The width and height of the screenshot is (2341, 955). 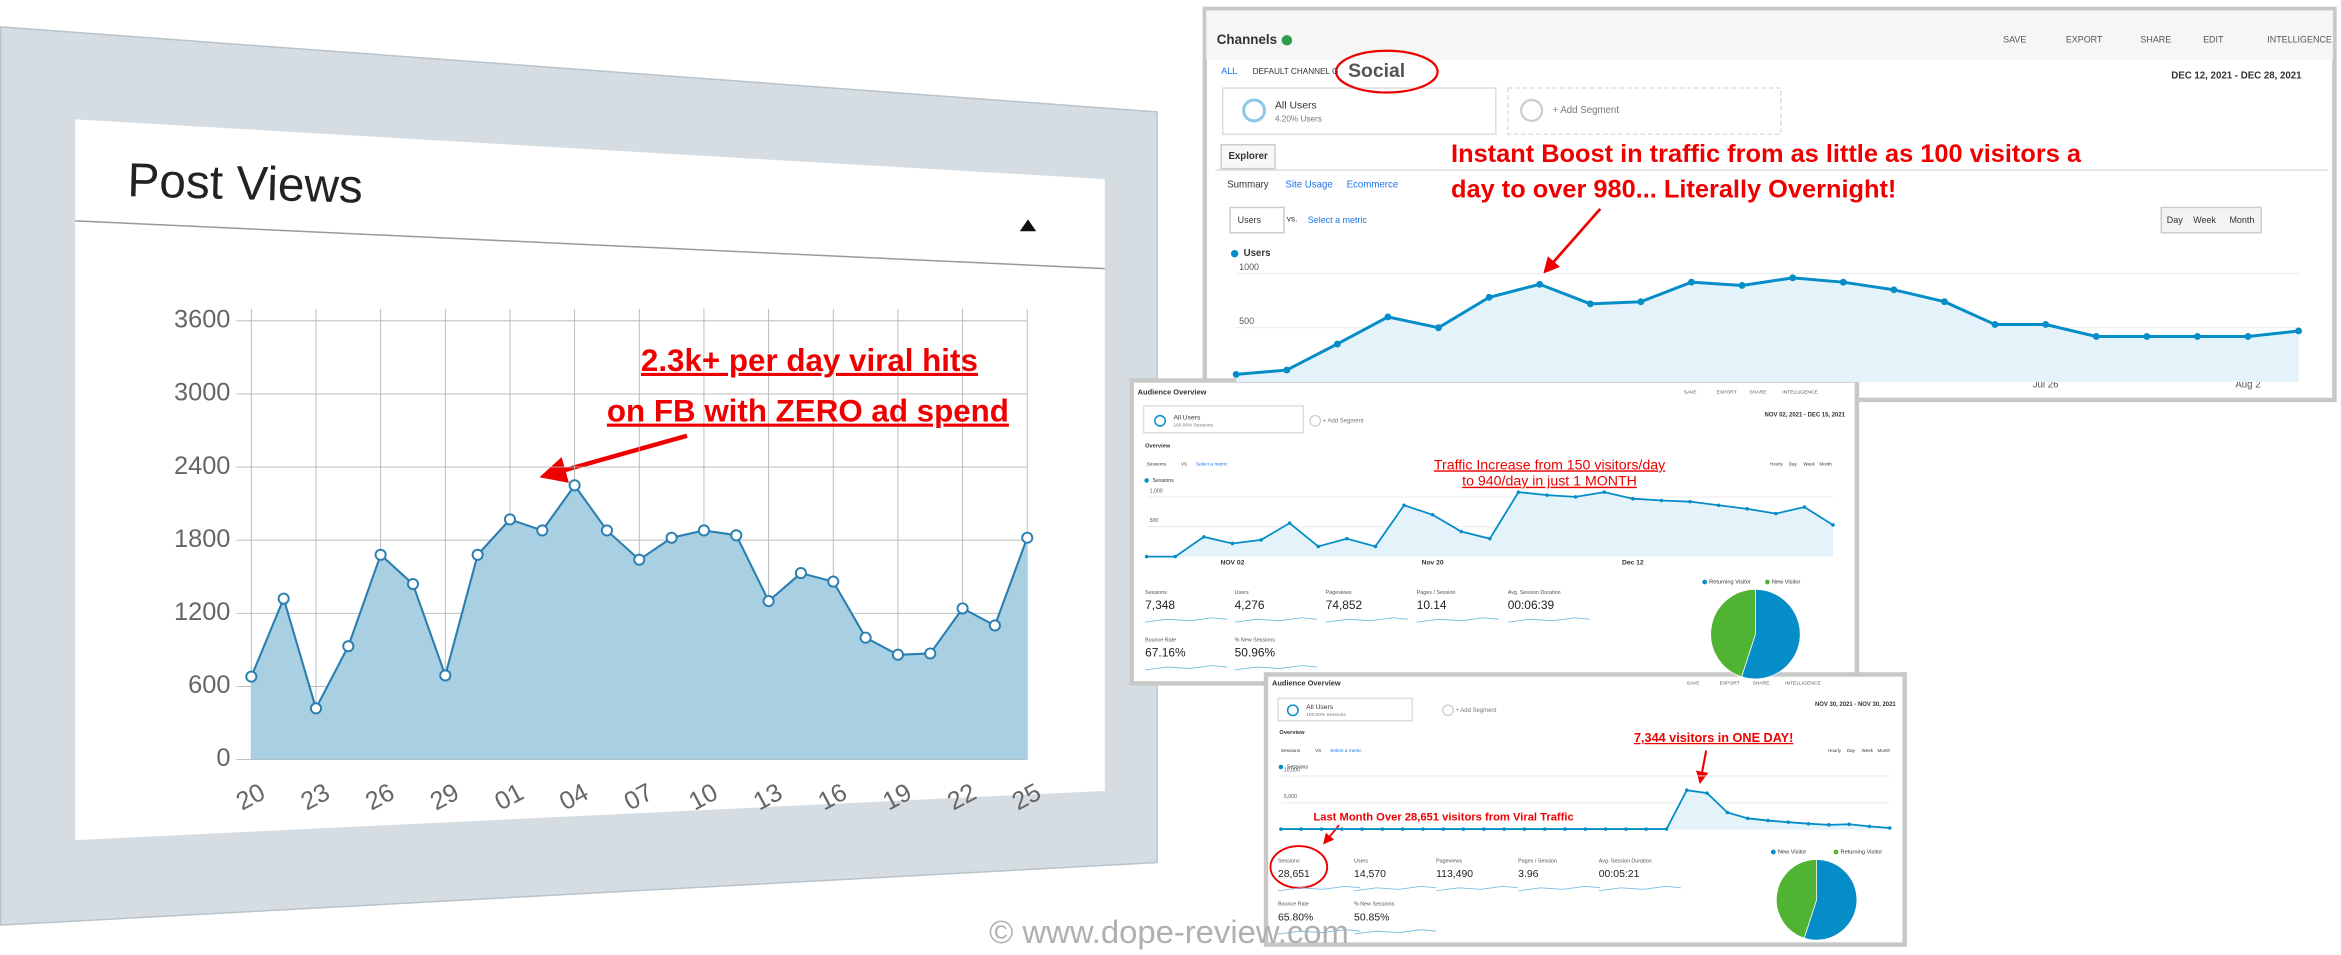 What do you see at coordinates (2211, 220) in the screenshot?
I see `period-buttons` at bounding box center [2211, 220].